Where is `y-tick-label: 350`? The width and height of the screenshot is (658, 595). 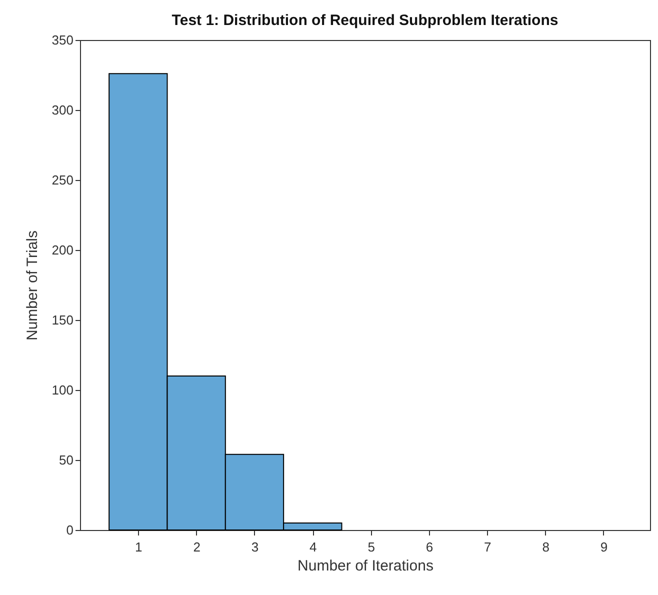
y-tick-label: 350 is located at coordinates (63, 40).